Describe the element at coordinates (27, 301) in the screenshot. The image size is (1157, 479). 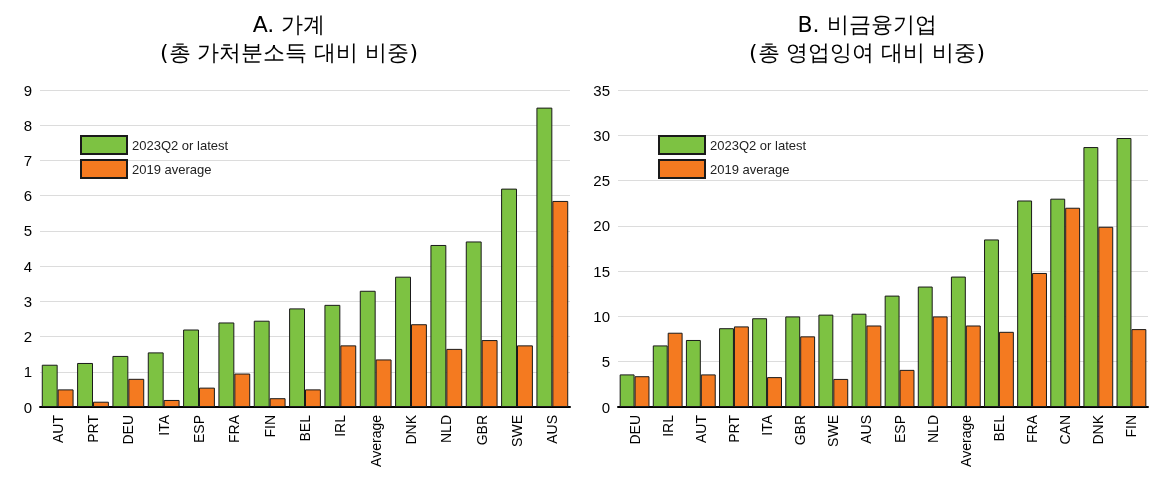
I see `y-tick-label: 3` at that location.